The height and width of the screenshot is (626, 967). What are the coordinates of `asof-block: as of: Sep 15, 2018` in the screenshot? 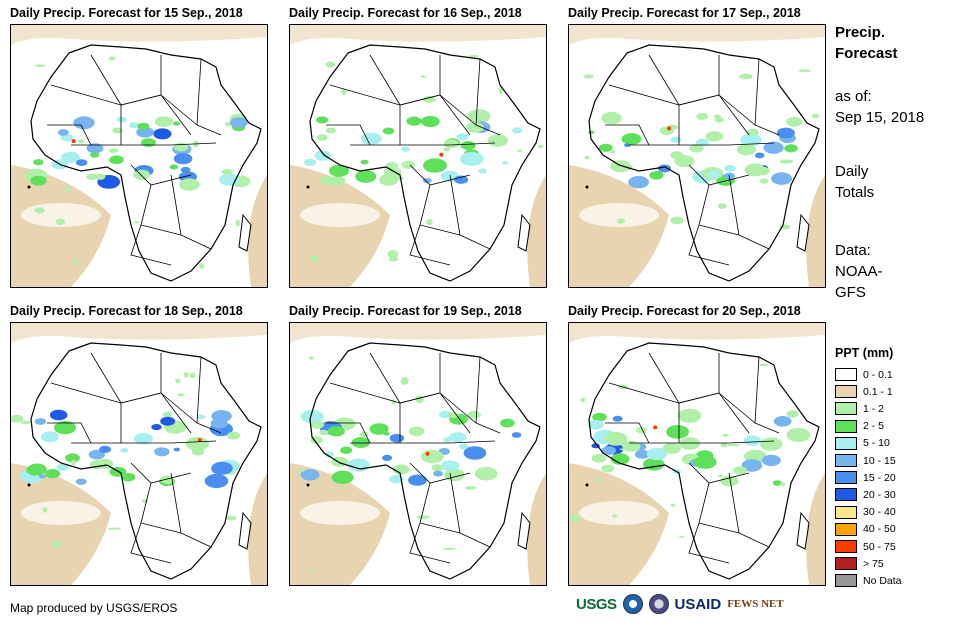 It's located at (879, 107).